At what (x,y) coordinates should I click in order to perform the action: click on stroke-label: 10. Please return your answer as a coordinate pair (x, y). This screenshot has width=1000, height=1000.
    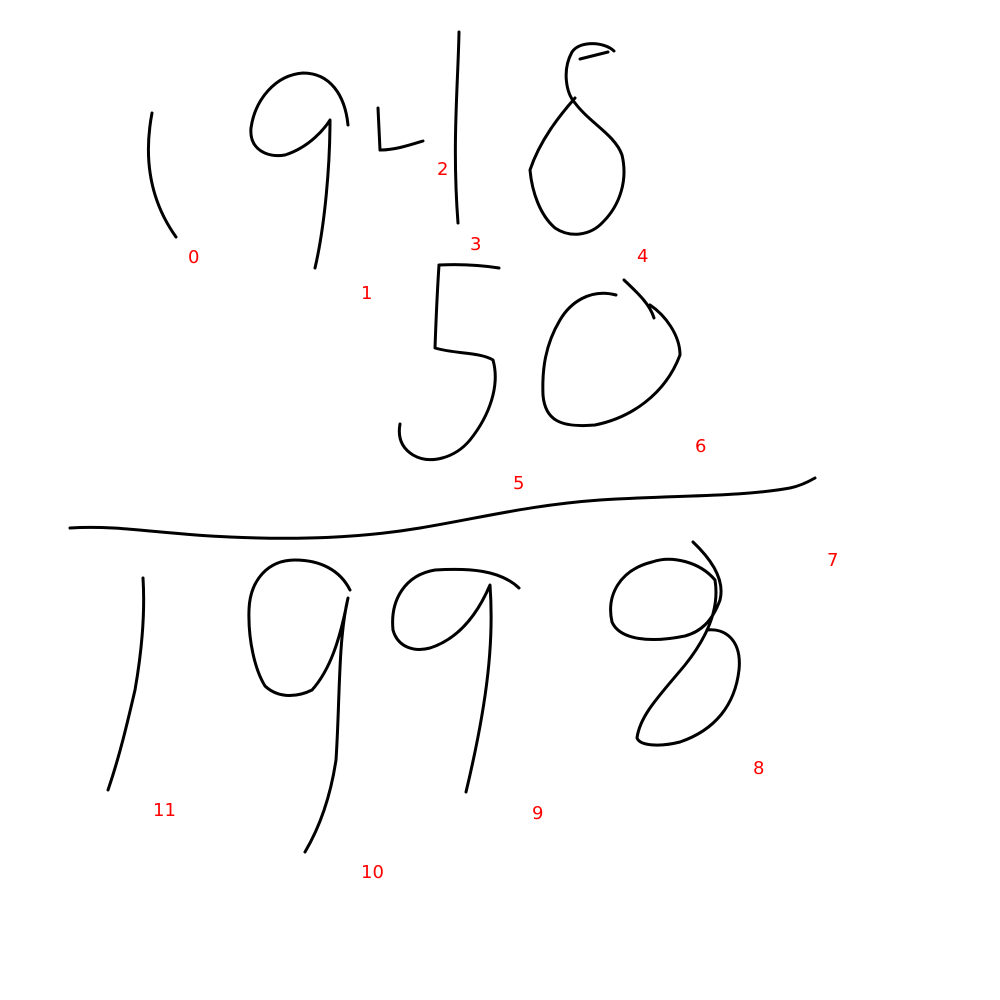
    Looking at the image, I should click on (372, 872).